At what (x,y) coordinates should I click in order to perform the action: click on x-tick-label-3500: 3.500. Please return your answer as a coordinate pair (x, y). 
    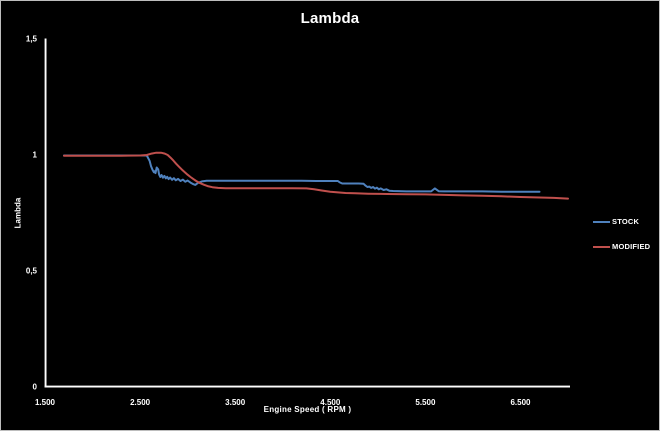
    Looking at the image, I should click on (235, 402).